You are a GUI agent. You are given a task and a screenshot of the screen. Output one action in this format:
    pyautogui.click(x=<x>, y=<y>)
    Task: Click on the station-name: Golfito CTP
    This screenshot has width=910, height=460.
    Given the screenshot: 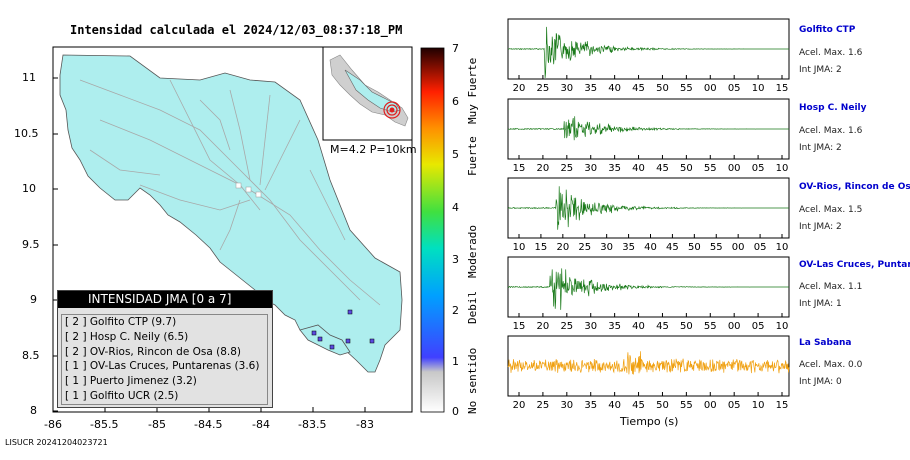 What is the action you would take?
    pyautogui.click(x=827, y=30)
    